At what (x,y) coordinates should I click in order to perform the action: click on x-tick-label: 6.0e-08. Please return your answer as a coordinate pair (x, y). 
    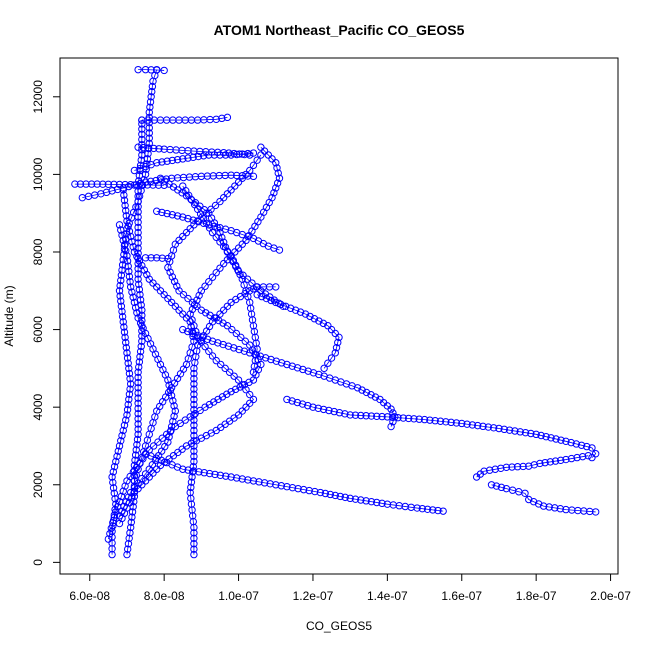
    Looking at the image, I should click on (89, 596).